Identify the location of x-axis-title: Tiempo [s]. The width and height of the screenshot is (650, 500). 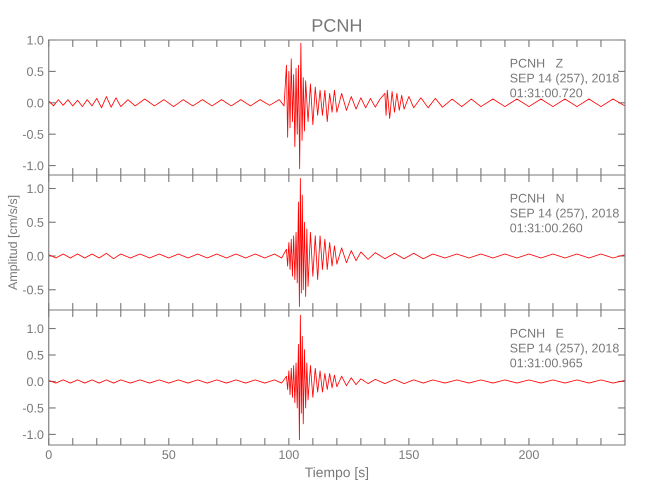
(336, 473).